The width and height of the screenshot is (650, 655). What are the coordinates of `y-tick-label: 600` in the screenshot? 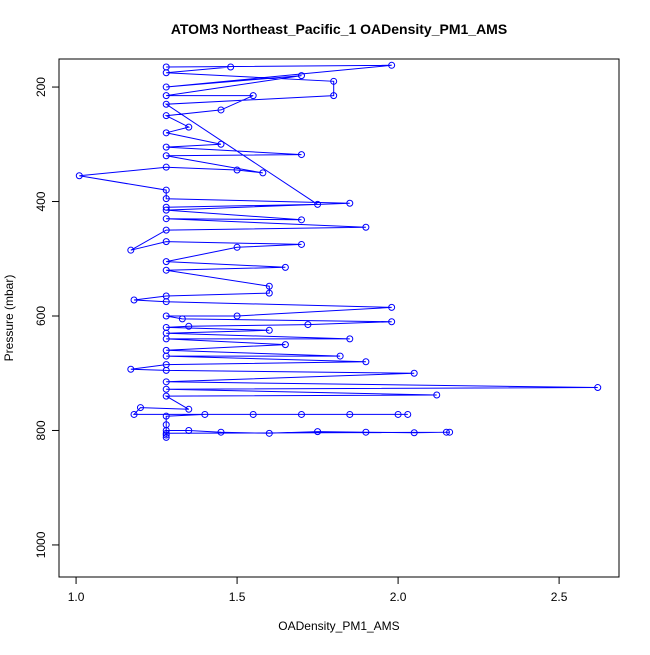 It's located at (41, 316).